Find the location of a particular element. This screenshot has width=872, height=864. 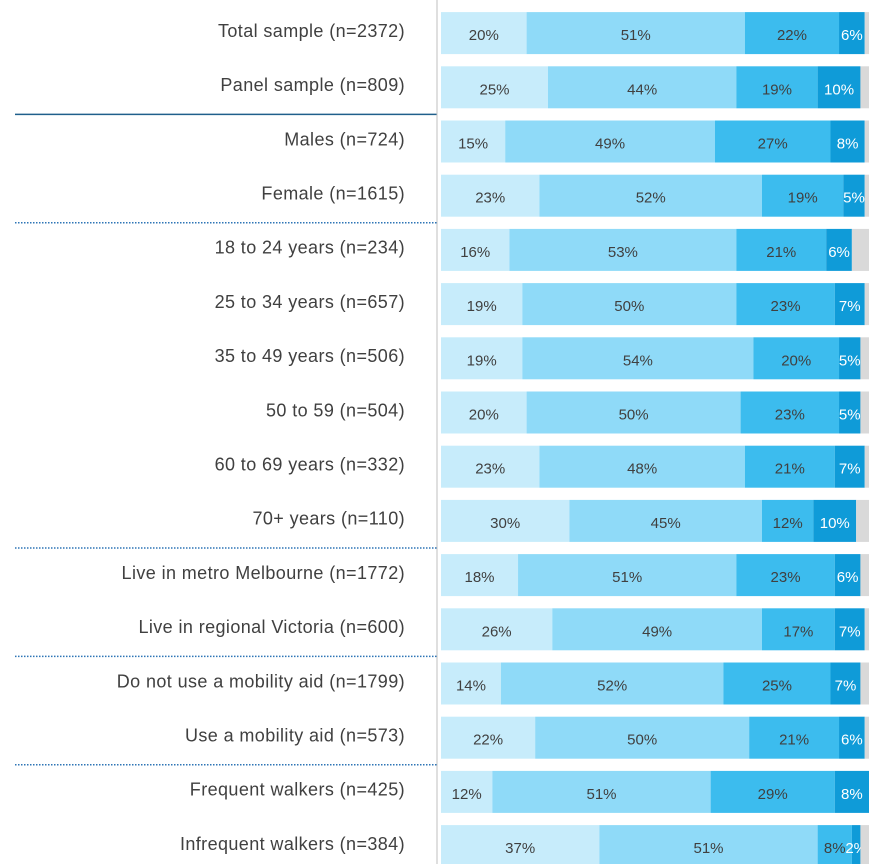

category-label: 35 to 49 years (n=506) is located at coordinates (310, 356).